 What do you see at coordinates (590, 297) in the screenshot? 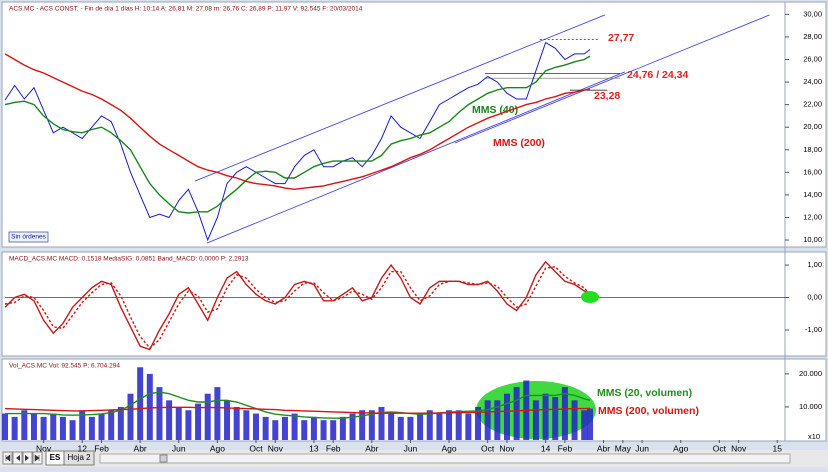
I see `highlight-ellipse` at bounding box center [590, 297].